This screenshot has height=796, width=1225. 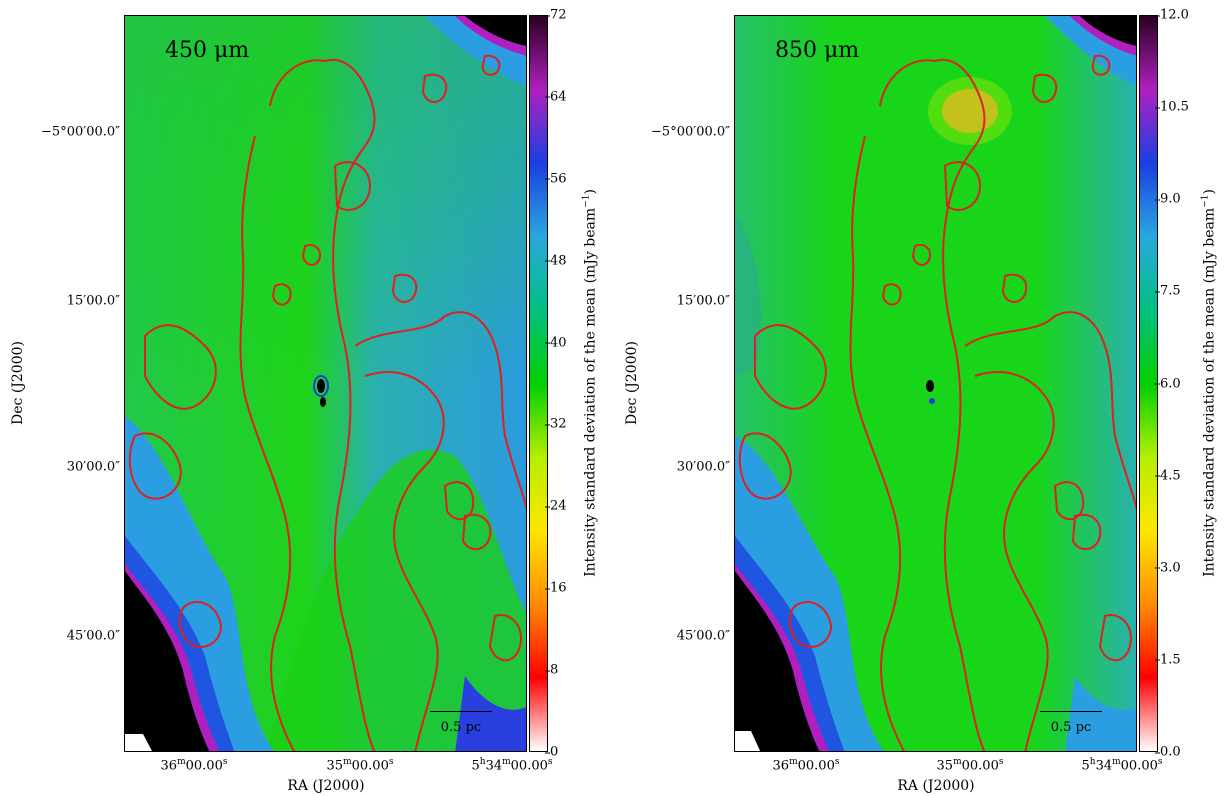 What do you see at coordinates (551, 752) in the screenshot?
I see `colorbar-tick-label: 0` at bounding box center [551, 752].